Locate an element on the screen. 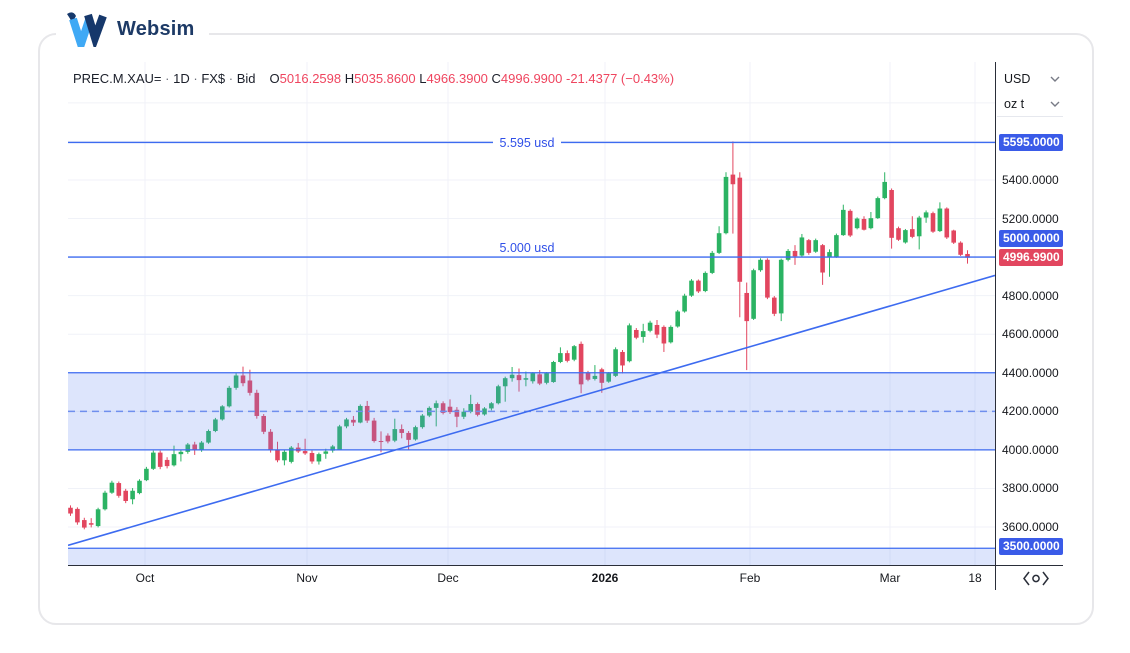 The height and width of the screenshot is (653, 1130). time-axis-label: Oct is located at coordinates (145, 578).